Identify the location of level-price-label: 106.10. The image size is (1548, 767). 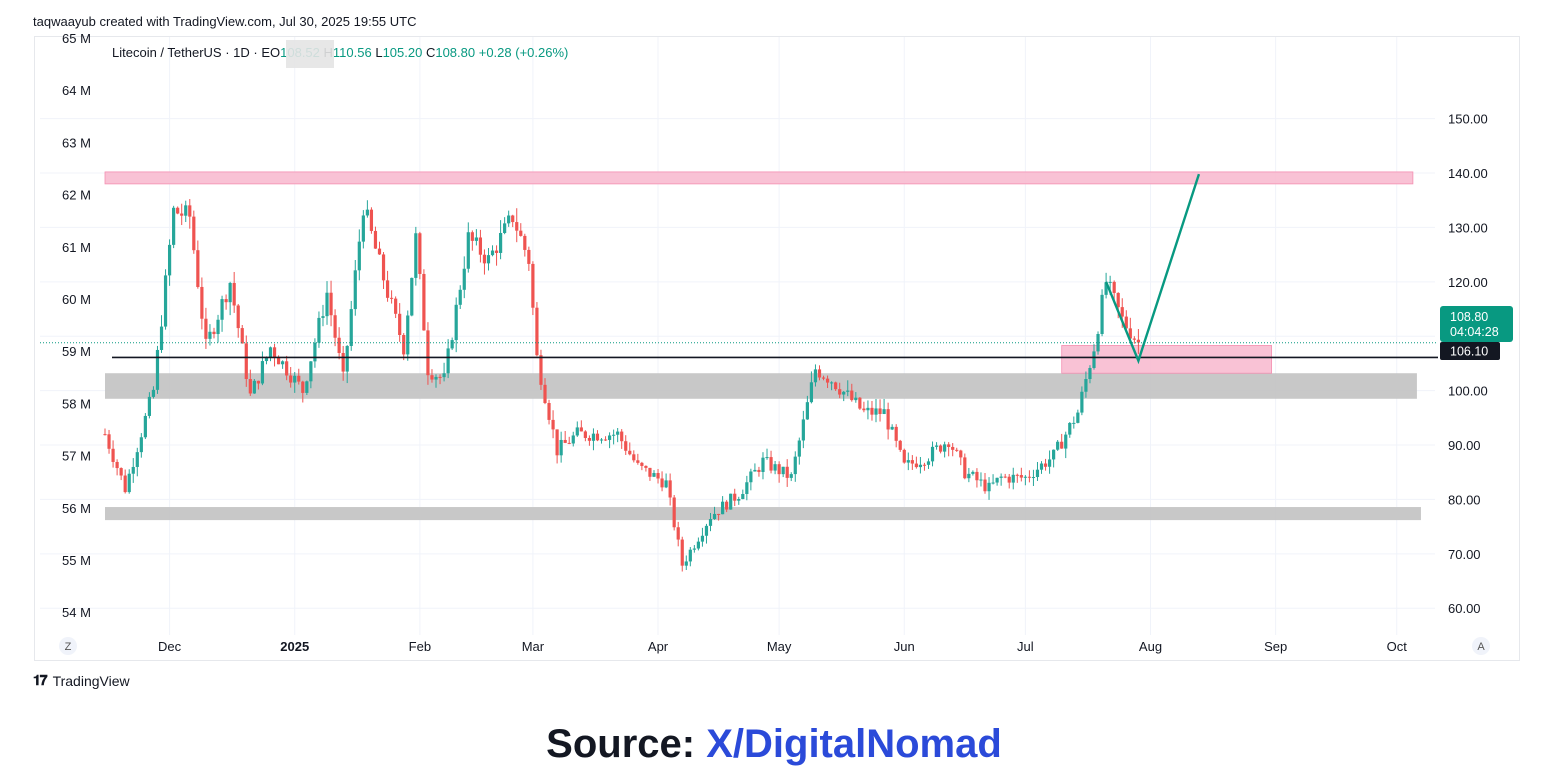
(1469, 352).